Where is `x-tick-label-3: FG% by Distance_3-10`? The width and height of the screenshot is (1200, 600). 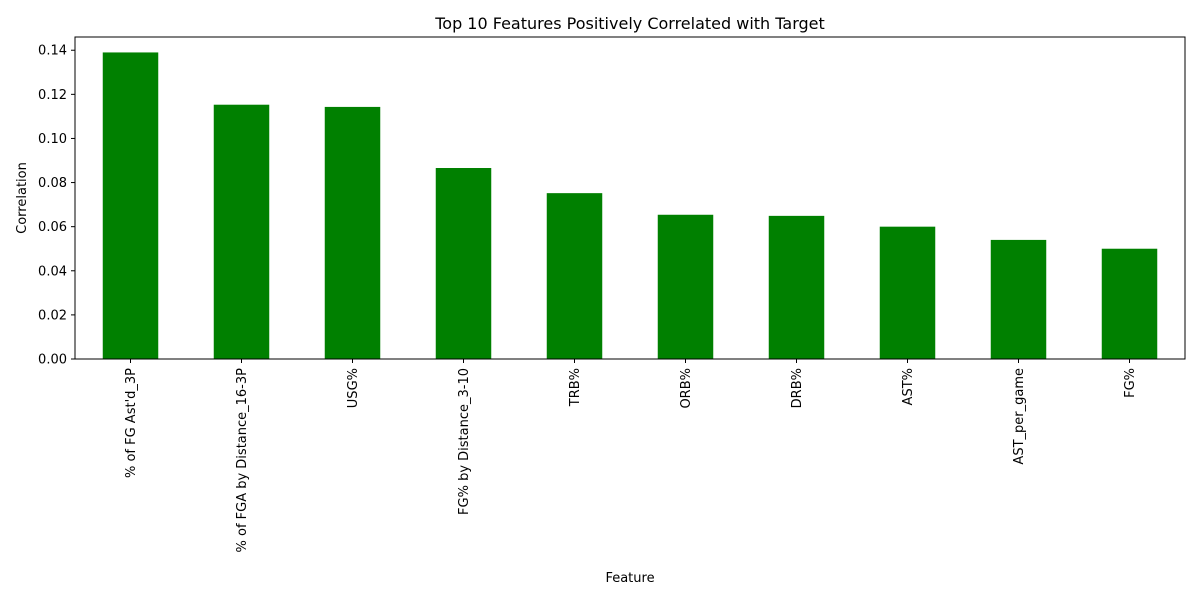
x-tick-label-3: FG% by Distance_3-10 is located at coordinates (464, 441).